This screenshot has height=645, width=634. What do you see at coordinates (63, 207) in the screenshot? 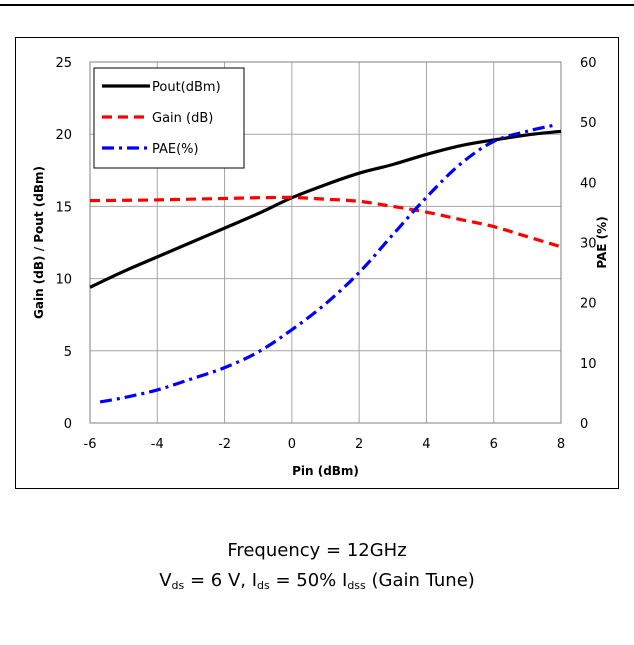
I see `y-left-tick-label: 15` at bounding box center [63, 207].